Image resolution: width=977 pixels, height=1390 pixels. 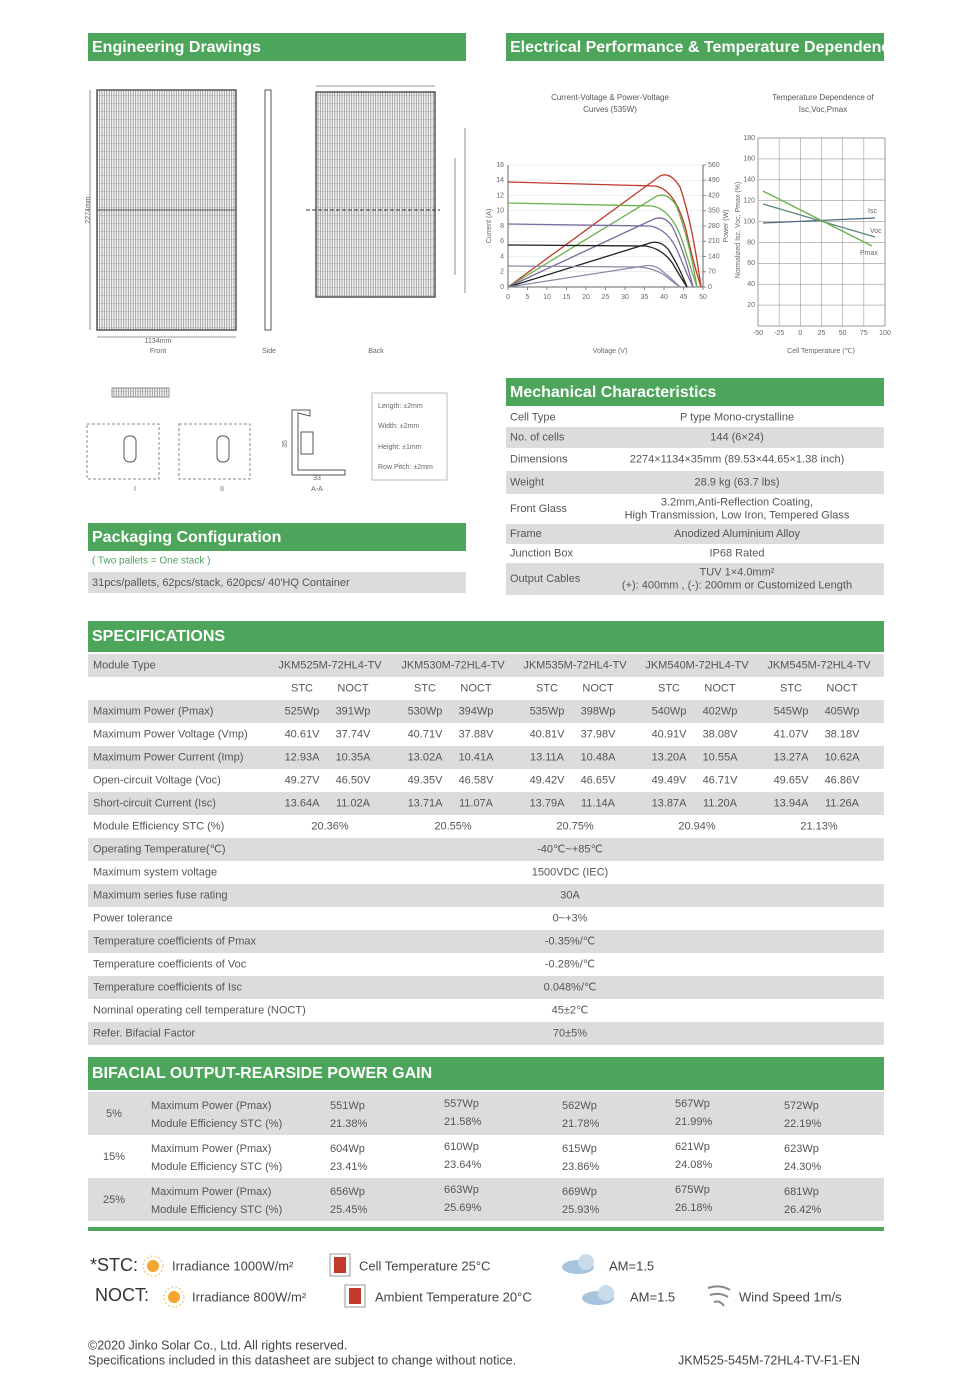 What do you see at coordinates (610, 97) in the screenshot?
I see `chart-title: Current-Voltage & Power-Voltage` at bounding box center [610, 97].